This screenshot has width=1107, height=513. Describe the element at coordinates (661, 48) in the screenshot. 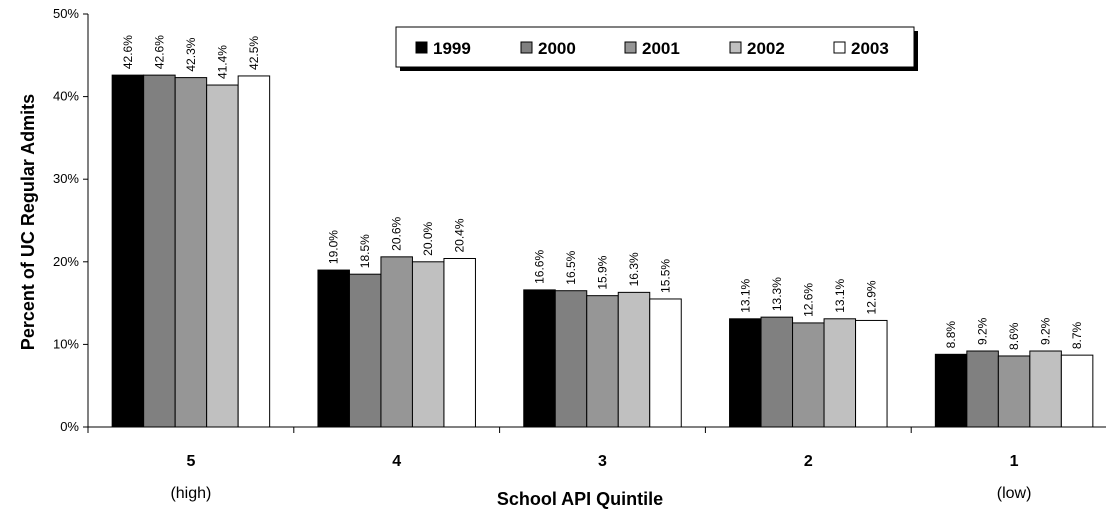

I see `legend-label: 2001` at that location.